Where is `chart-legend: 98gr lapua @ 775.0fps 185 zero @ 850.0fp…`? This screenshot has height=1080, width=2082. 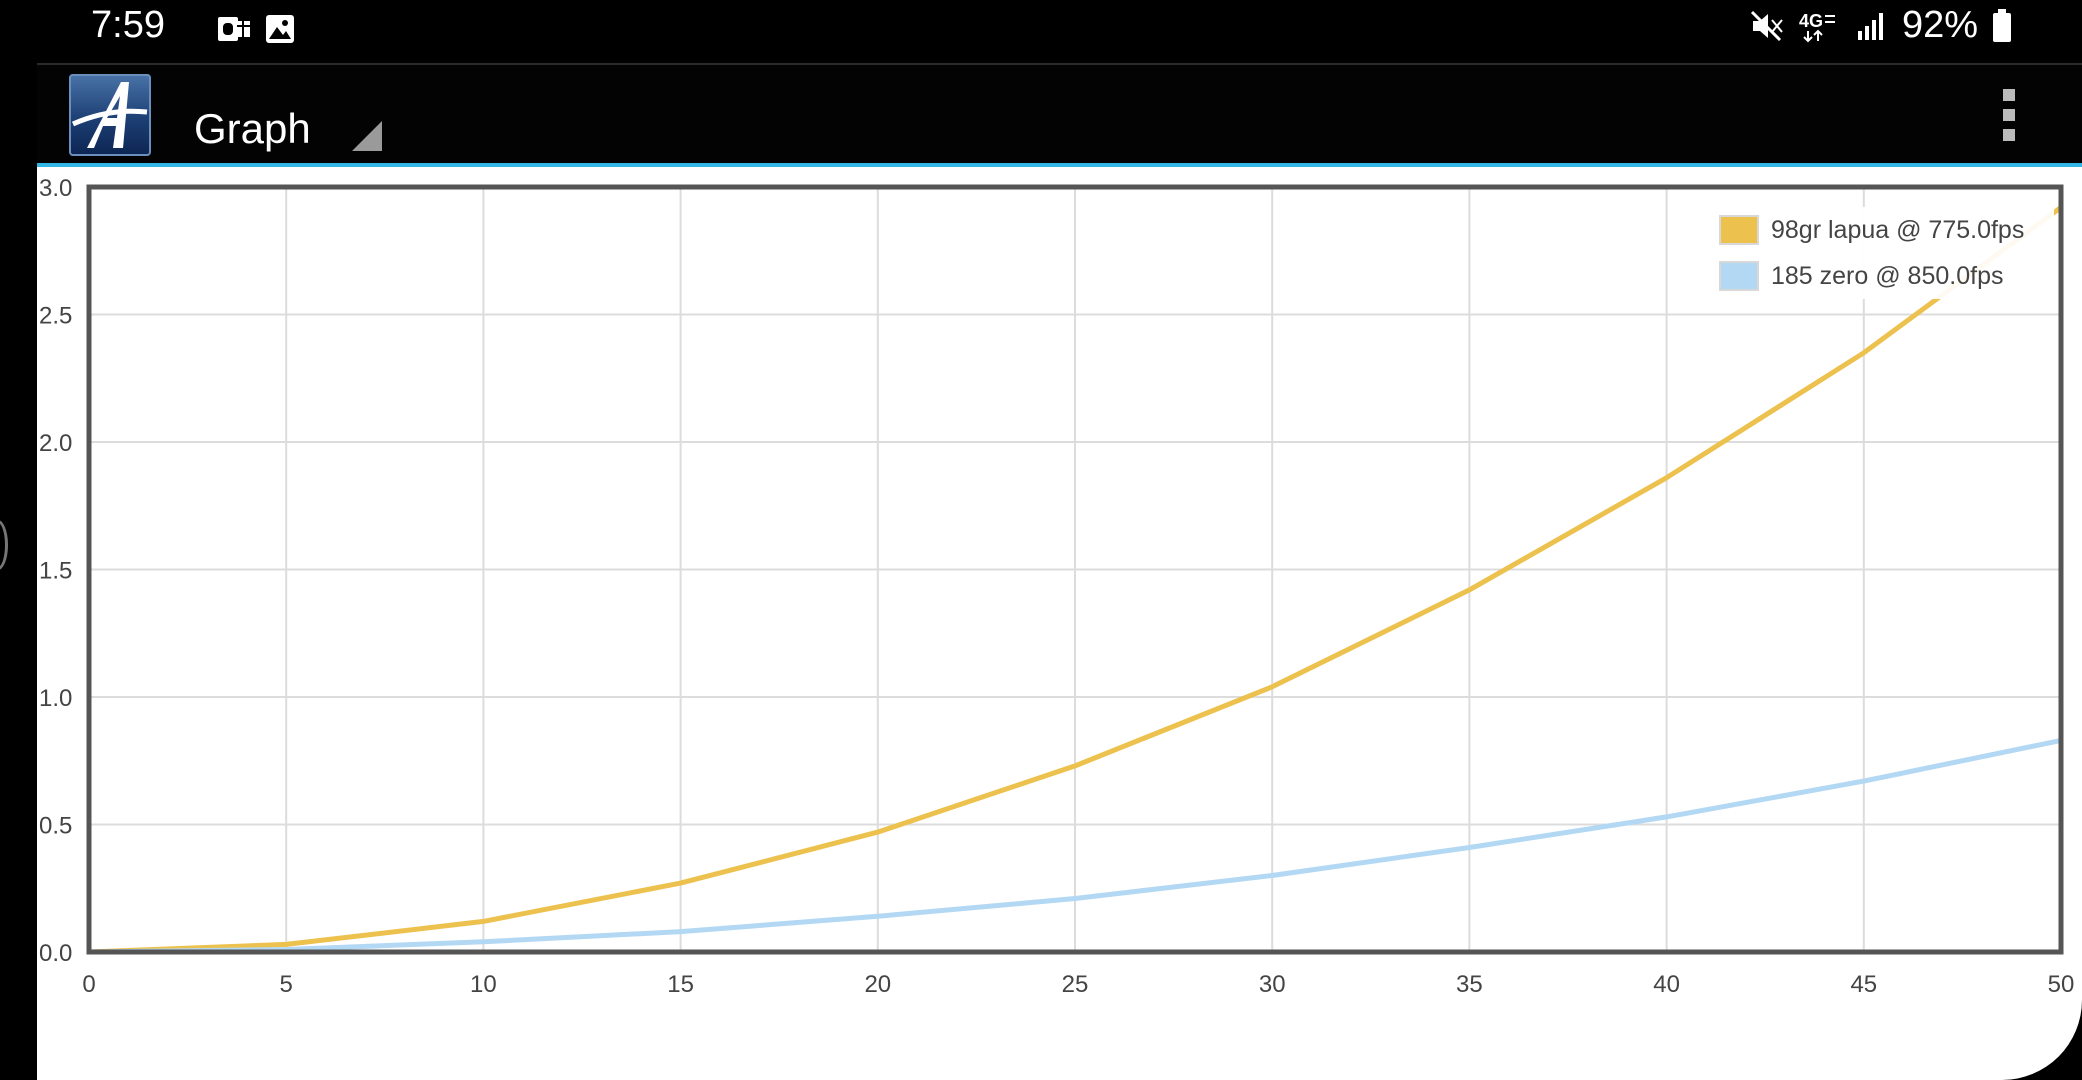
chart-legend: 98gr lapua @ 775.0fps 185 zero @ 850.0fp… is located at coordinates (1886, 253).